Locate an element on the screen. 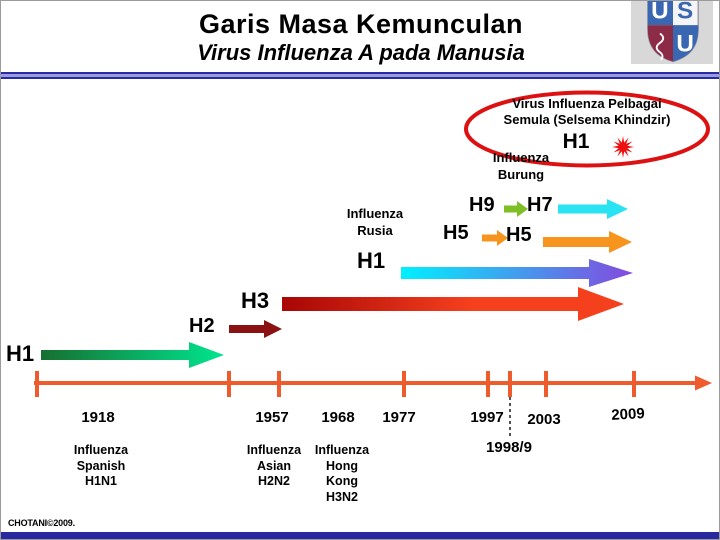 This screenshot has height=540, width=720. strain-h7: H7 is located at coordinates (540, 205).